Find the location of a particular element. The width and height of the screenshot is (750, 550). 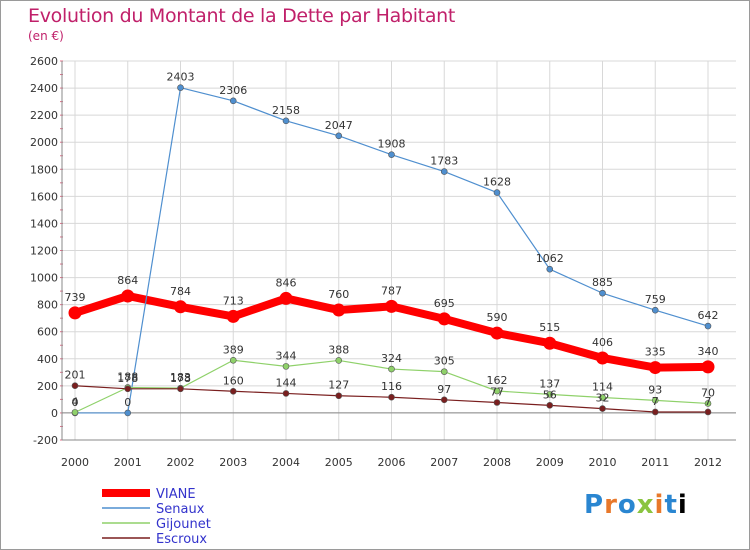

legend-label-escroux: Escroux is located at coordinates (181, 539).